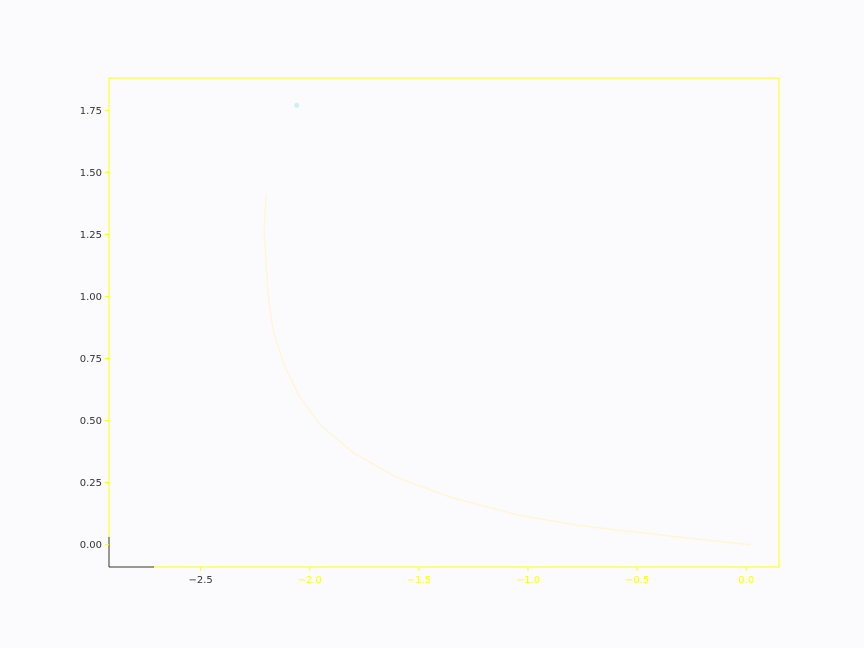 The image size is (864, 648). Describe the element at coordinates (91, 545) in the screenshot. I see `y-tick-label: 0.00` at that location.